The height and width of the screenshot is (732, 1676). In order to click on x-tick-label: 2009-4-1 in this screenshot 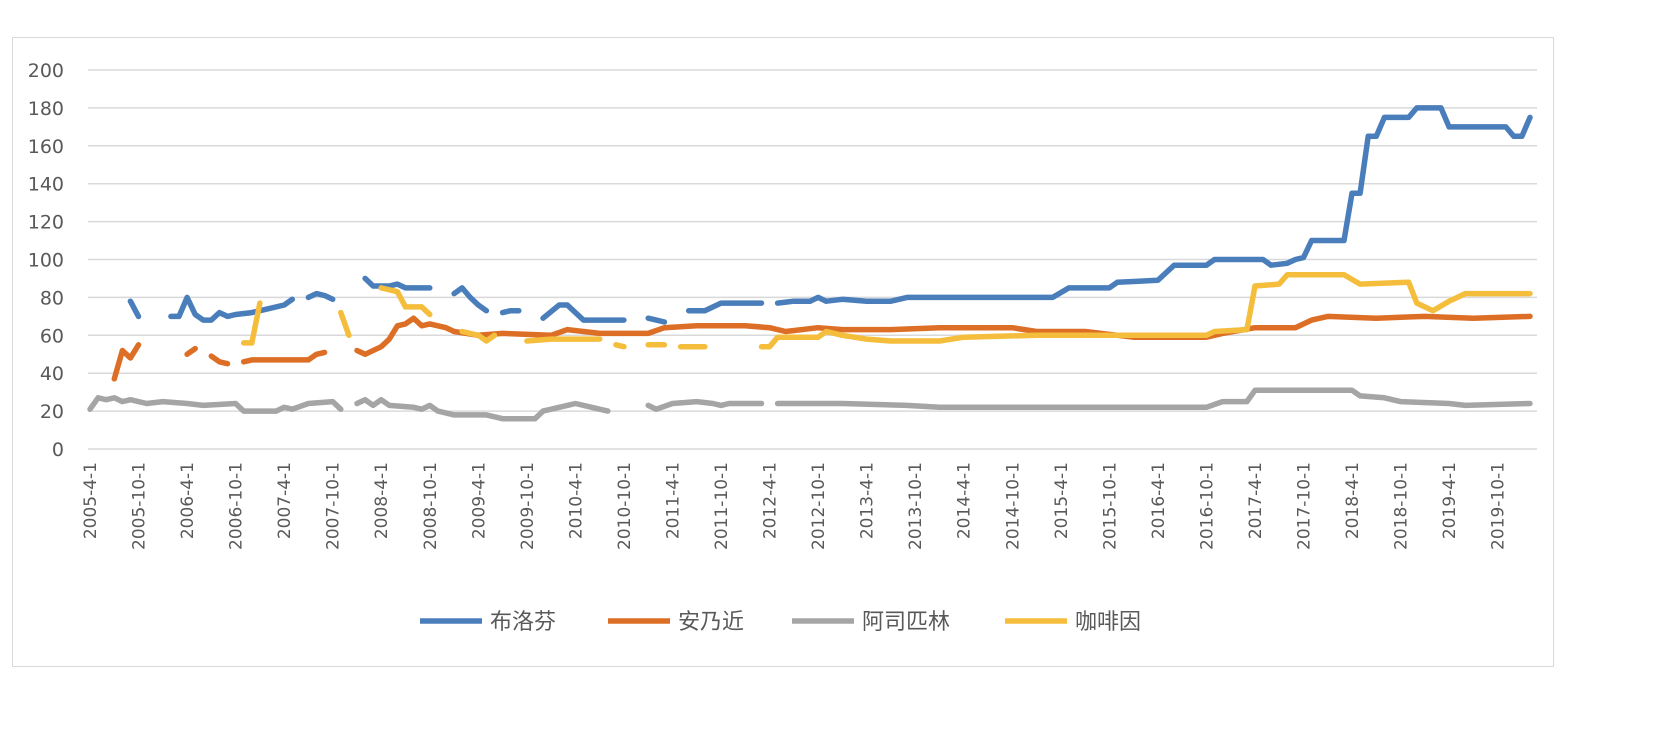, I will do `click(479, 500)`.